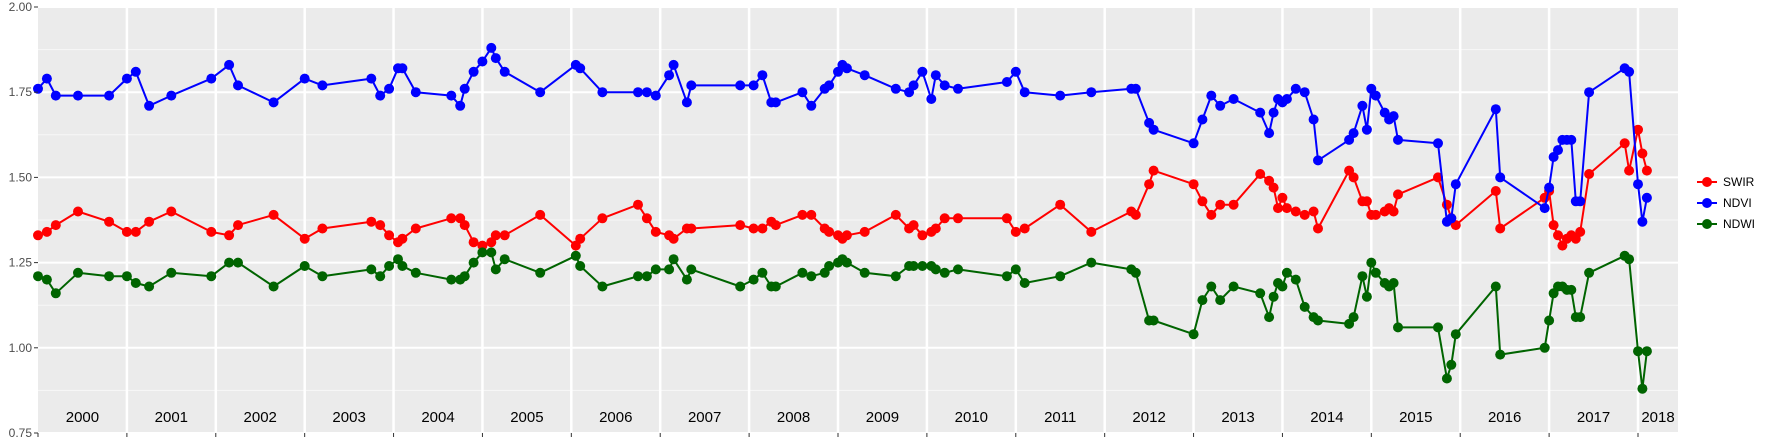 The image size is (1773, 442). What do you see at coordinates (1326, 417) in the screenshot?
I see `year-label: 2014` at bounding box center [1326, 417].